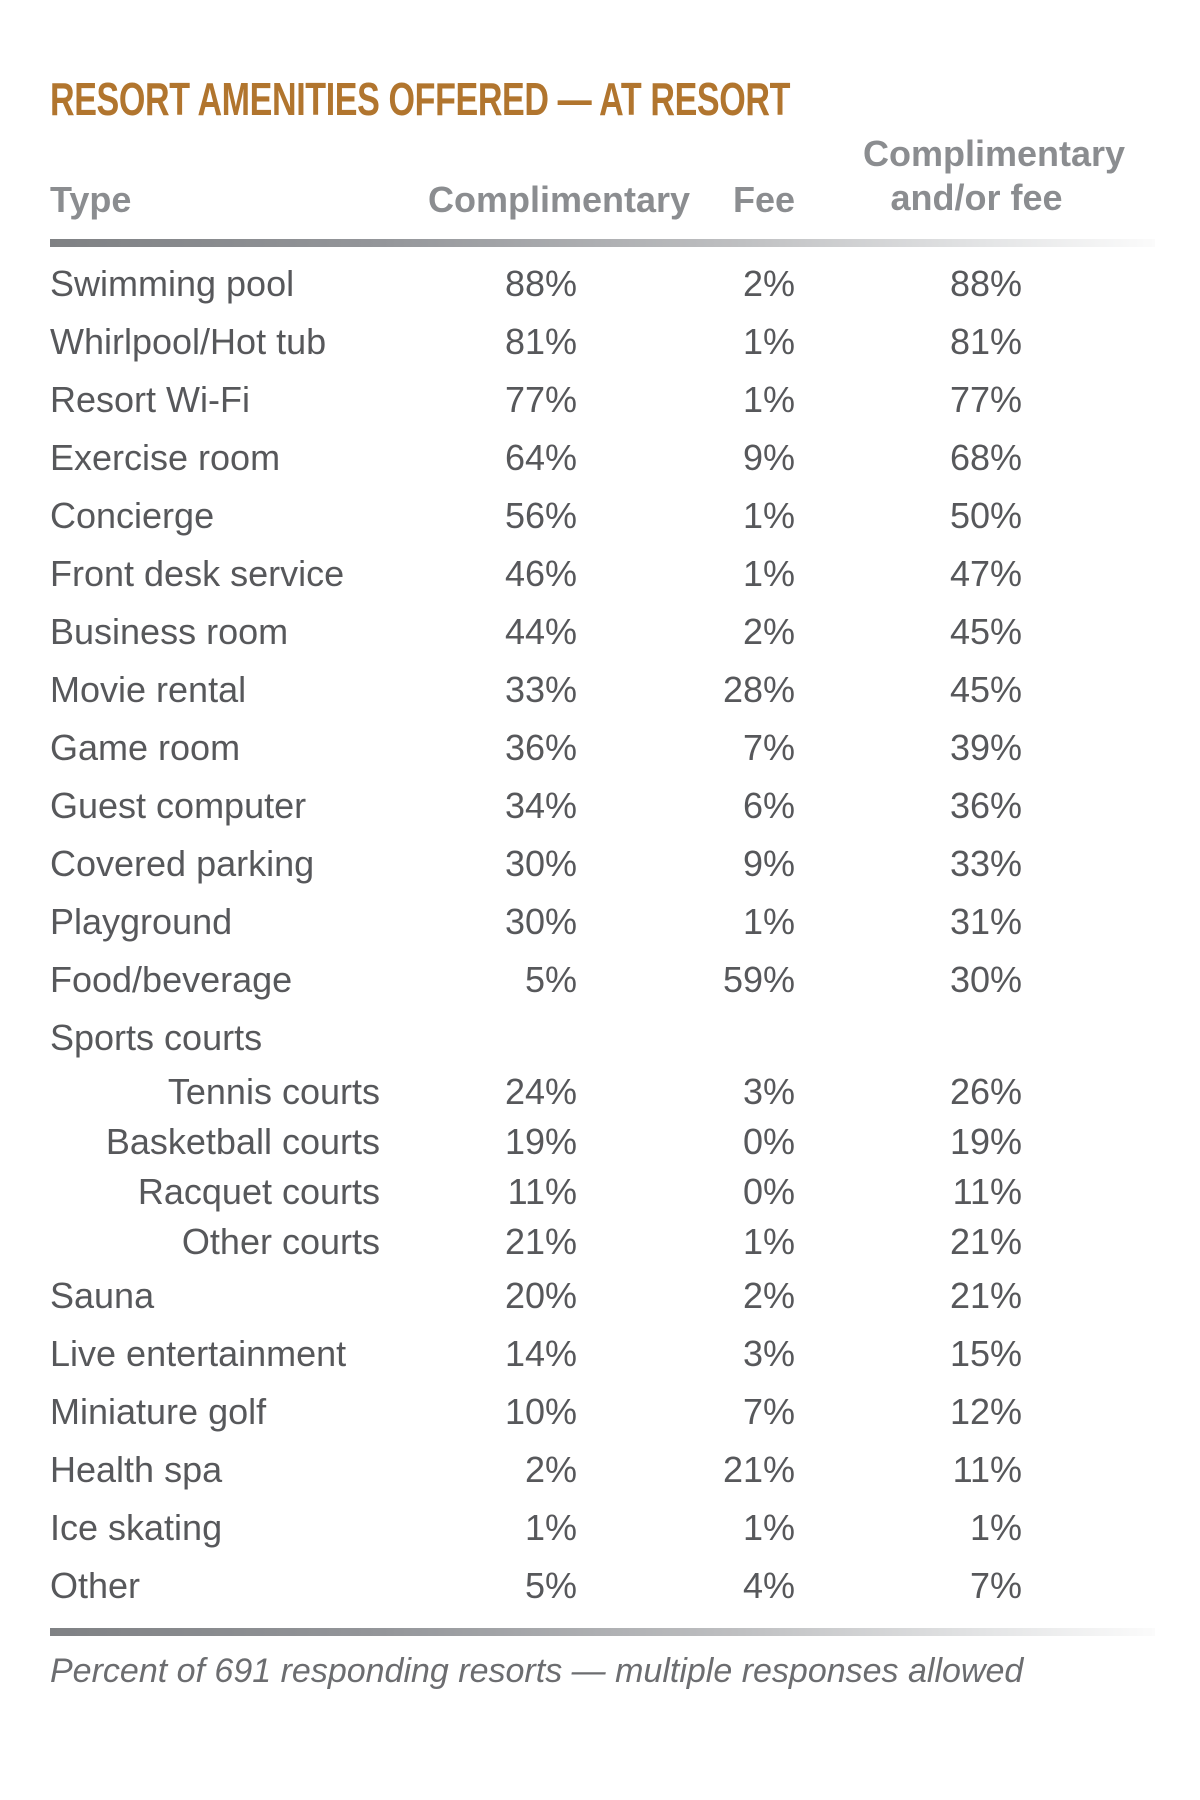  I want to click on complimentary-and-or-fee-value: 26%, so click(985, 1091).